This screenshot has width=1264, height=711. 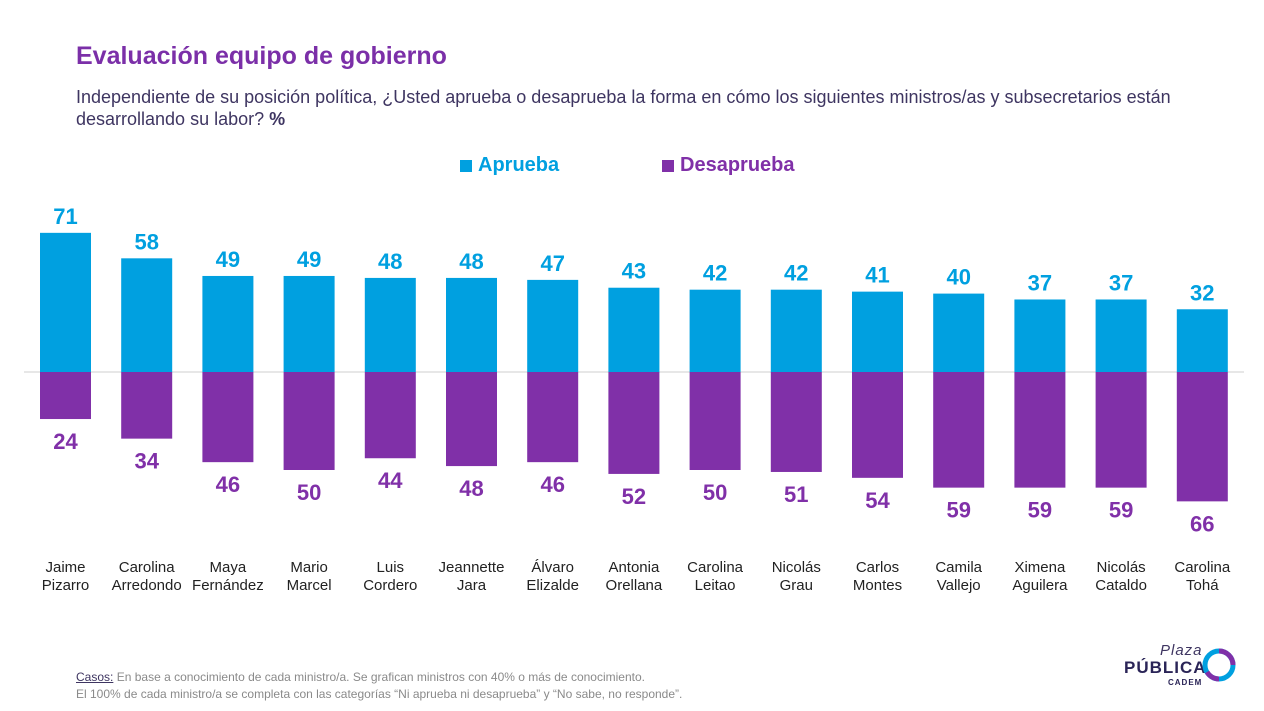 What do you see at coordinates (1165, 667) in the screenshot?
I see `logo-publica-text: PÚBLICA` at bounding box center [1165, 667].